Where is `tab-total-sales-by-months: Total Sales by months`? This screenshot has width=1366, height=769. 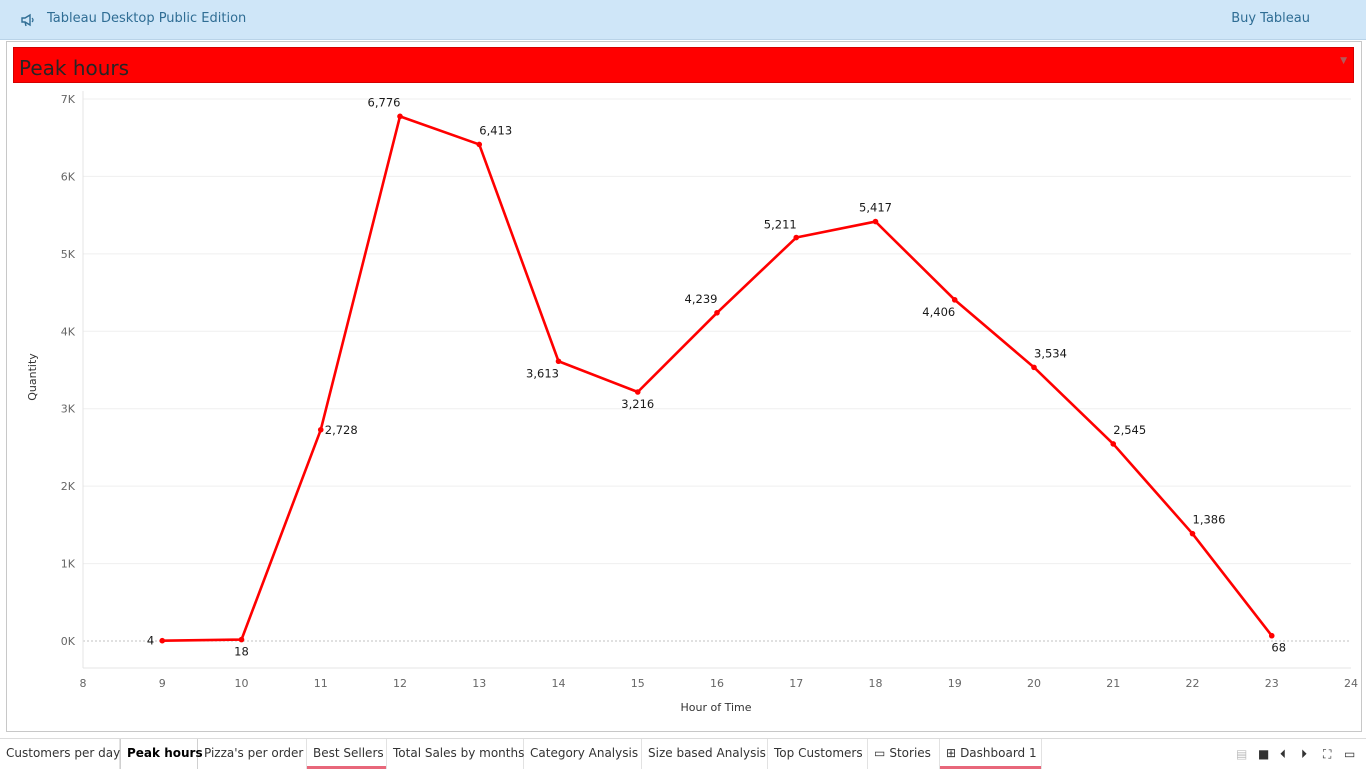
tab-total-sales-by-months: Total Sales by months is located at coordinates (455, 754).